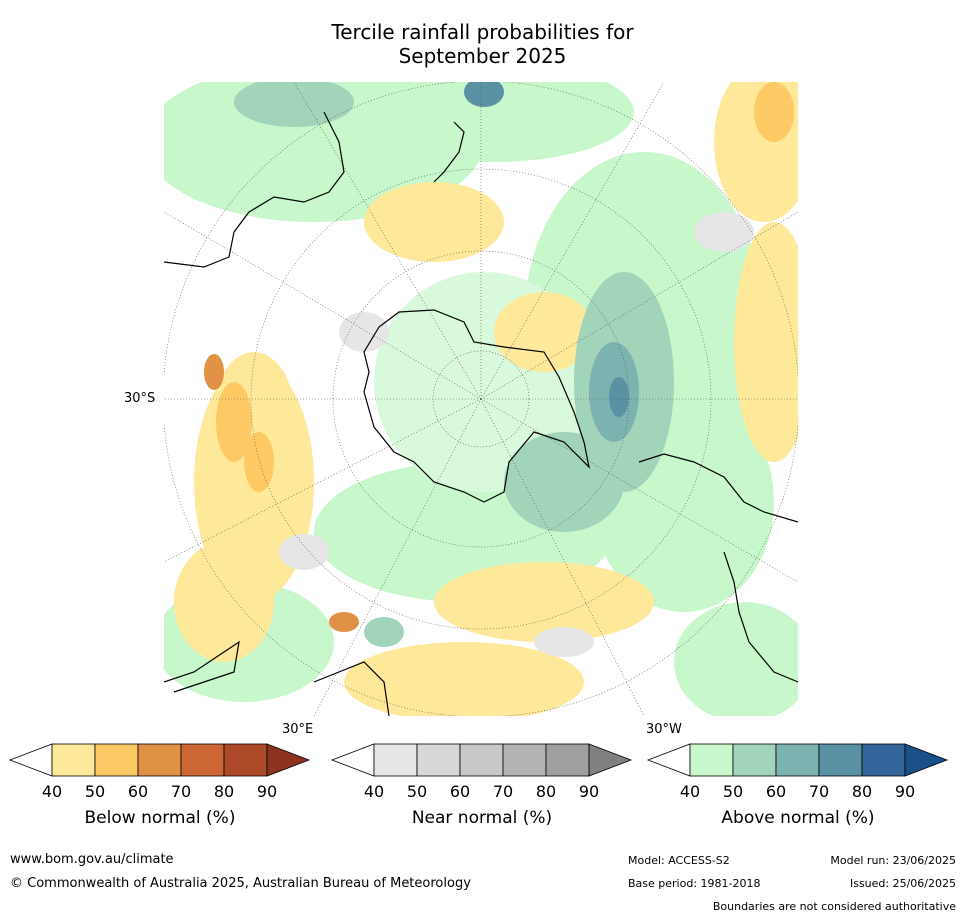 This screenshot has height=919, width=965. What do you see at coordinates (718, 568) in the screenshot?
I see `south-america-coastline` at bounding box center [718, 568].